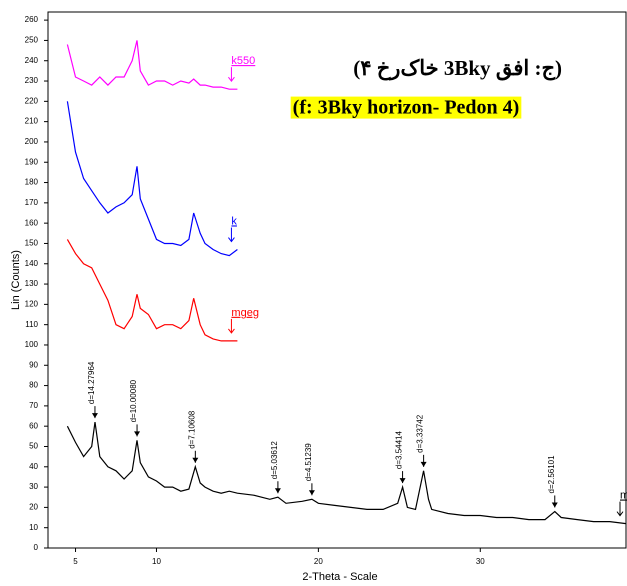 The height and width of the screenshot is (586, 627). I want to click on y-tick-label: 160, so click(32, 222).